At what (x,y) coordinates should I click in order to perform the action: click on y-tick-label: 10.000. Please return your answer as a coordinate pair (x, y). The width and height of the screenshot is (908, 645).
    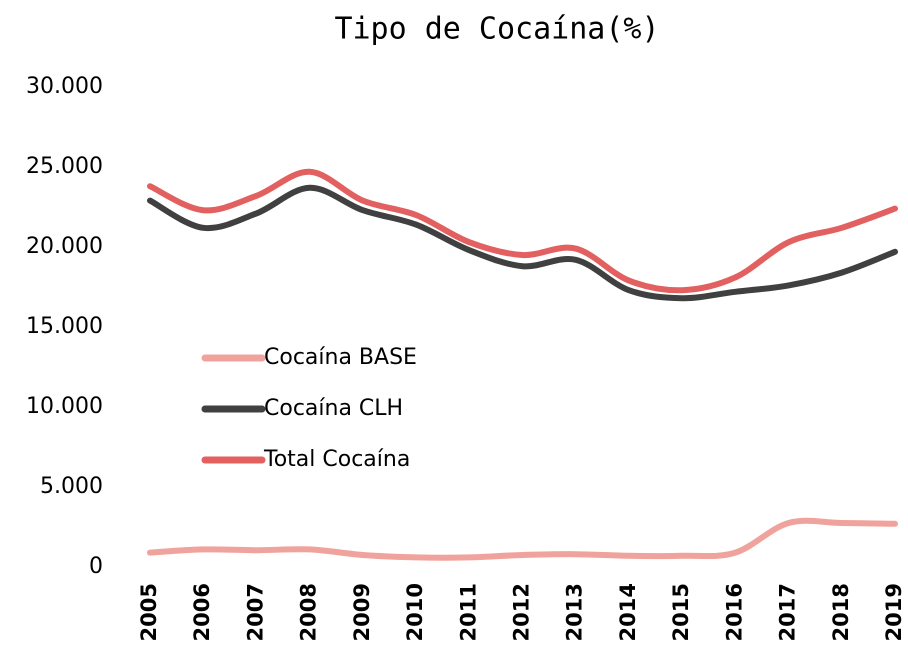
    Looking at the image, I should click on (64, 406).